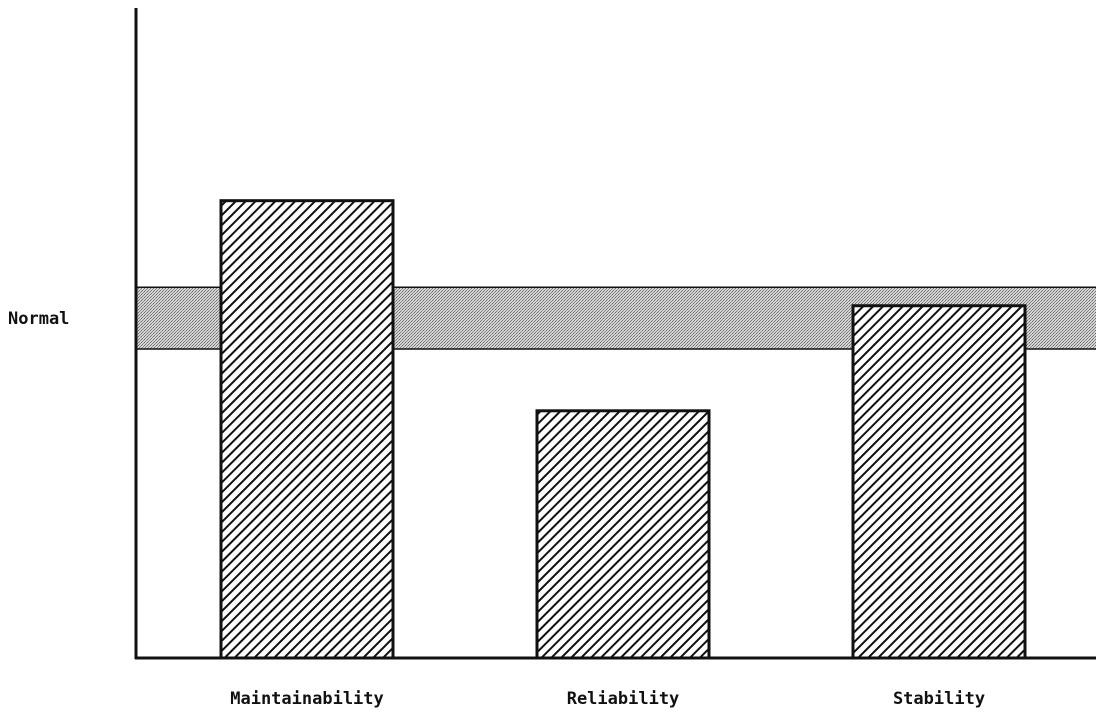  Describe the element at coordinates (38, 319) in the screenshot. I see `normal-range-label: Normal` at that location.